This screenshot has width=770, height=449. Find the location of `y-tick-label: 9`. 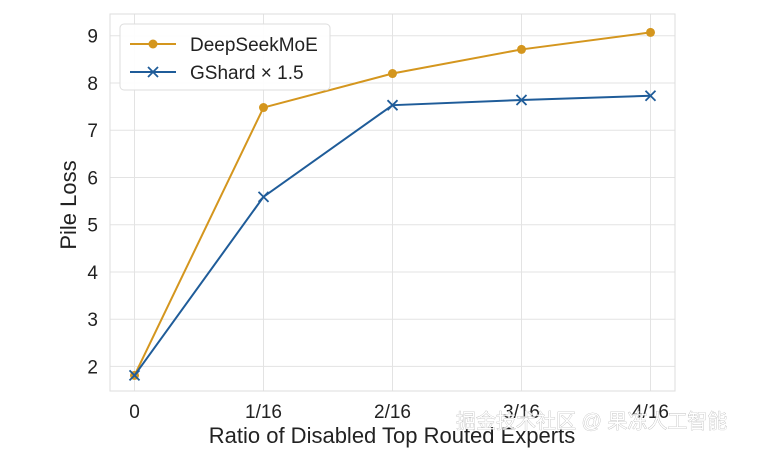

y-tick-label: 9 is located at coordinates (92, 37).